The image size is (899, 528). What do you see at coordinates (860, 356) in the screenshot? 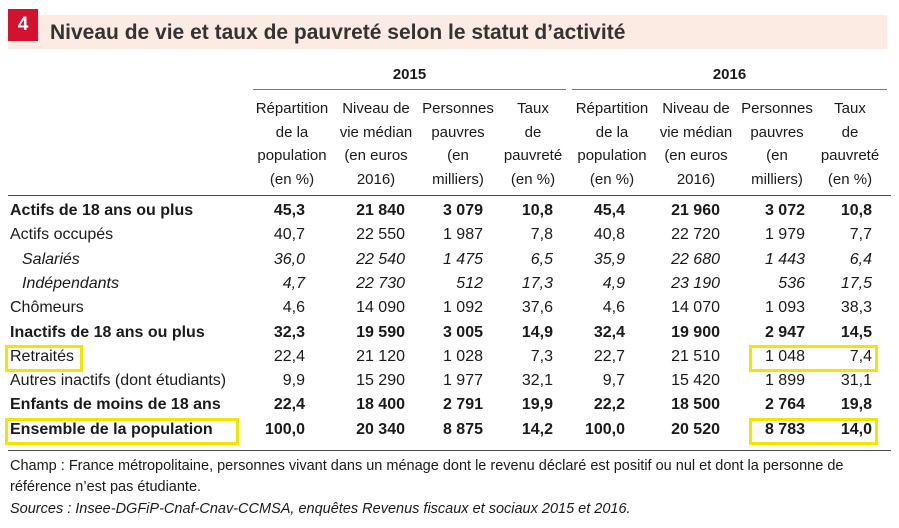
I see `table-cell: 7,4` at bounding box center [860, 356].